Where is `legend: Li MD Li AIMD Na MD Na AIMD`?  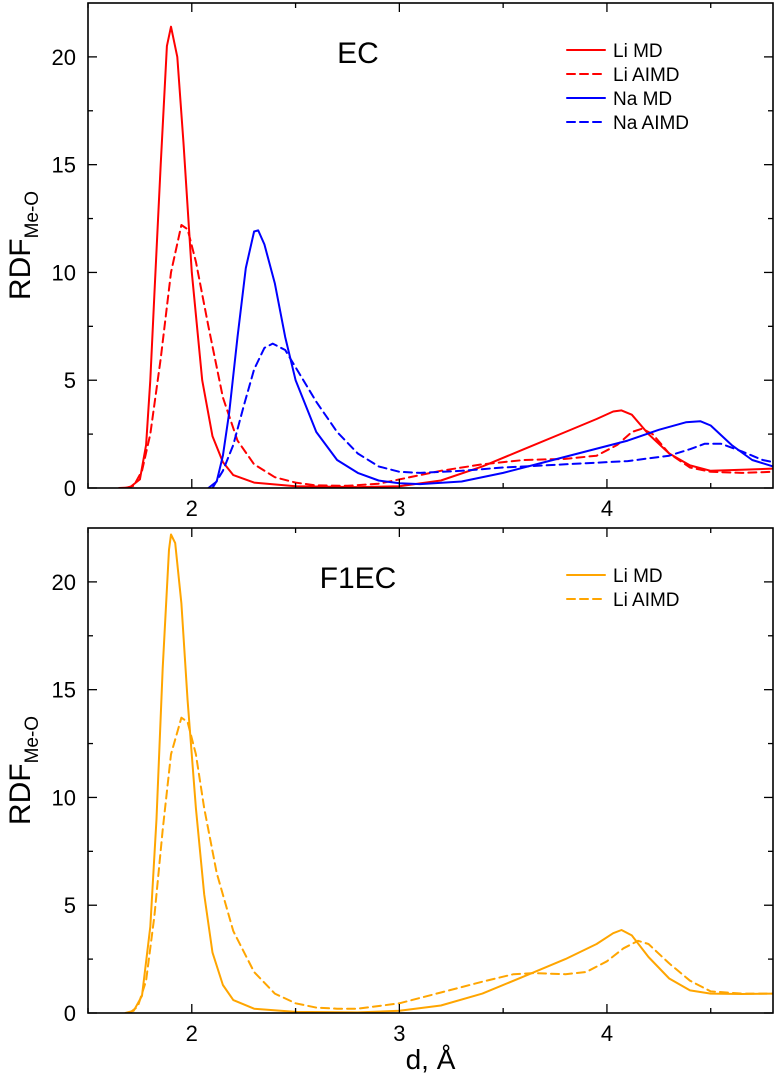
legend: Li MD Li AIMD Na MD Na AIMD is located at coordinates (627, 87).